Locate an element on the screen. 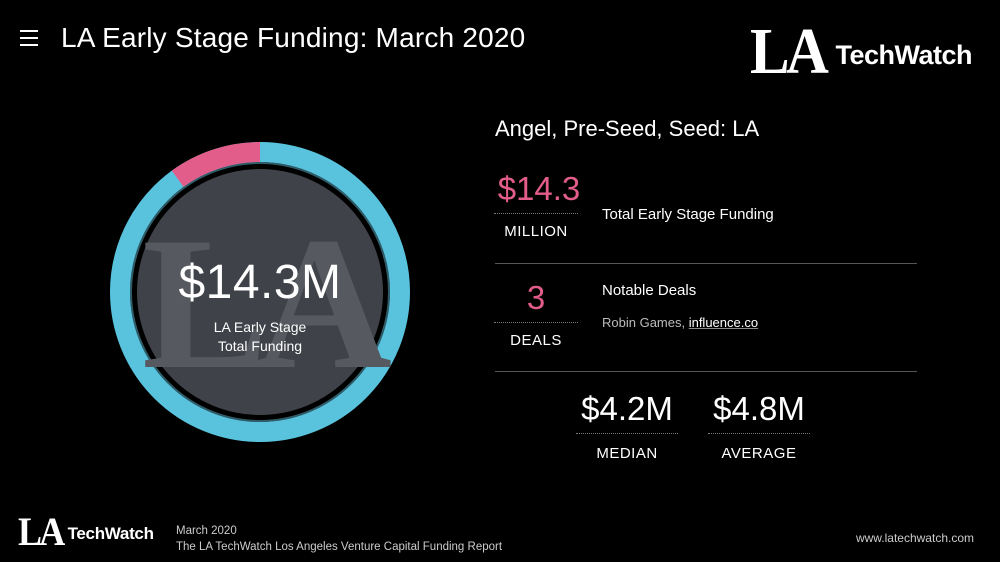 The image size is (1000, 562). deal-name-robin-games: Robin Games, is located at coordinates (645, 322).